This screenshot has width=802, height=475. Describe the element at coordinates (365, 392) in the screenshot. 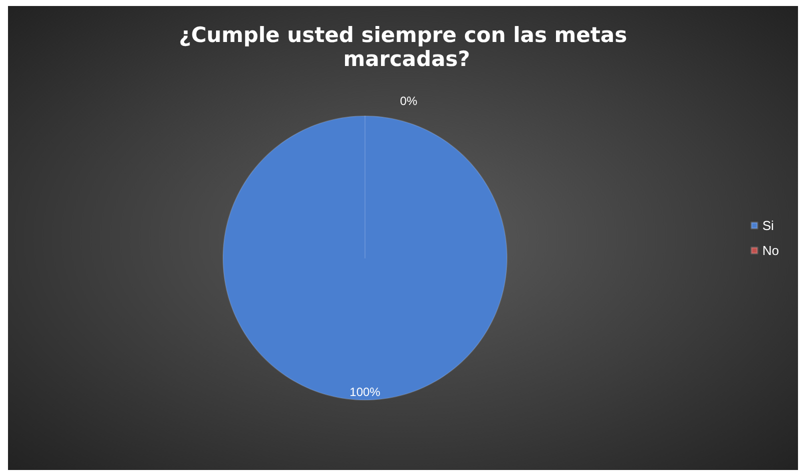

I see `data-label: 100%` at that location.